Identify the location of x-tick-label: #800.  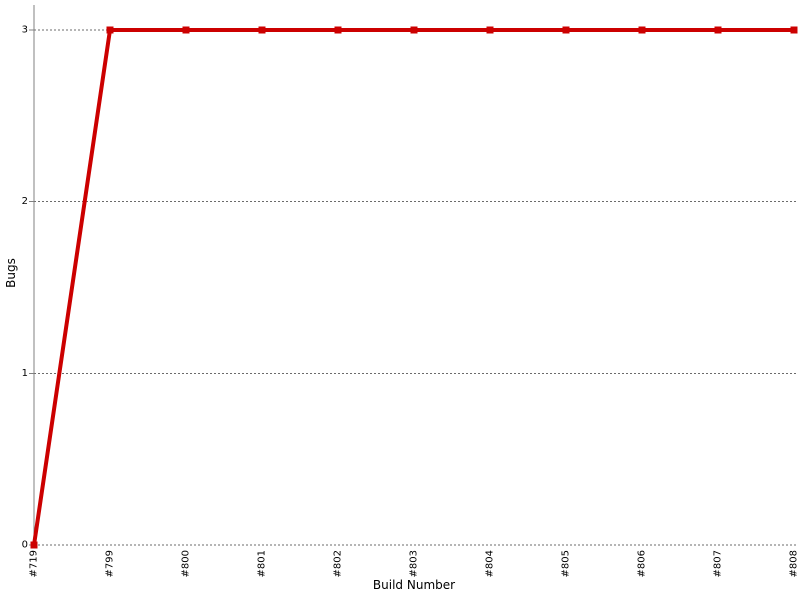
(186, 563).